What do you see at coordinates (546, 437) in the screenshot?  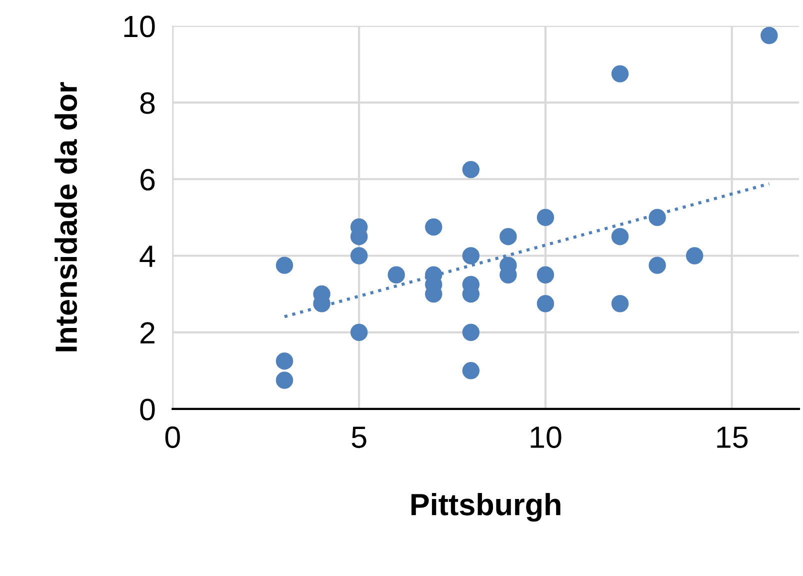 I see `x-tick-label: 10` at bounding box center [546, 437].